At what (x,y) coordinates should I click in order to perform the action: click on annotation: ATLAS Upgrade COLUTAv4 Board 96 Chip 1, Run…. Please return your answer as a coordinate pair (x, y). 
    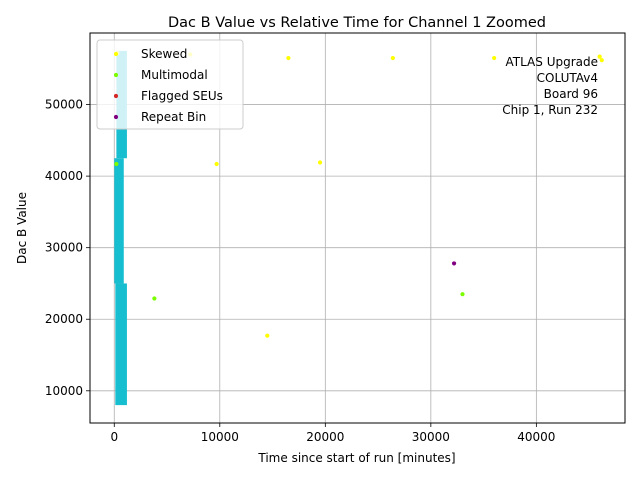
    Looking at the image, I should click on (550, 86).